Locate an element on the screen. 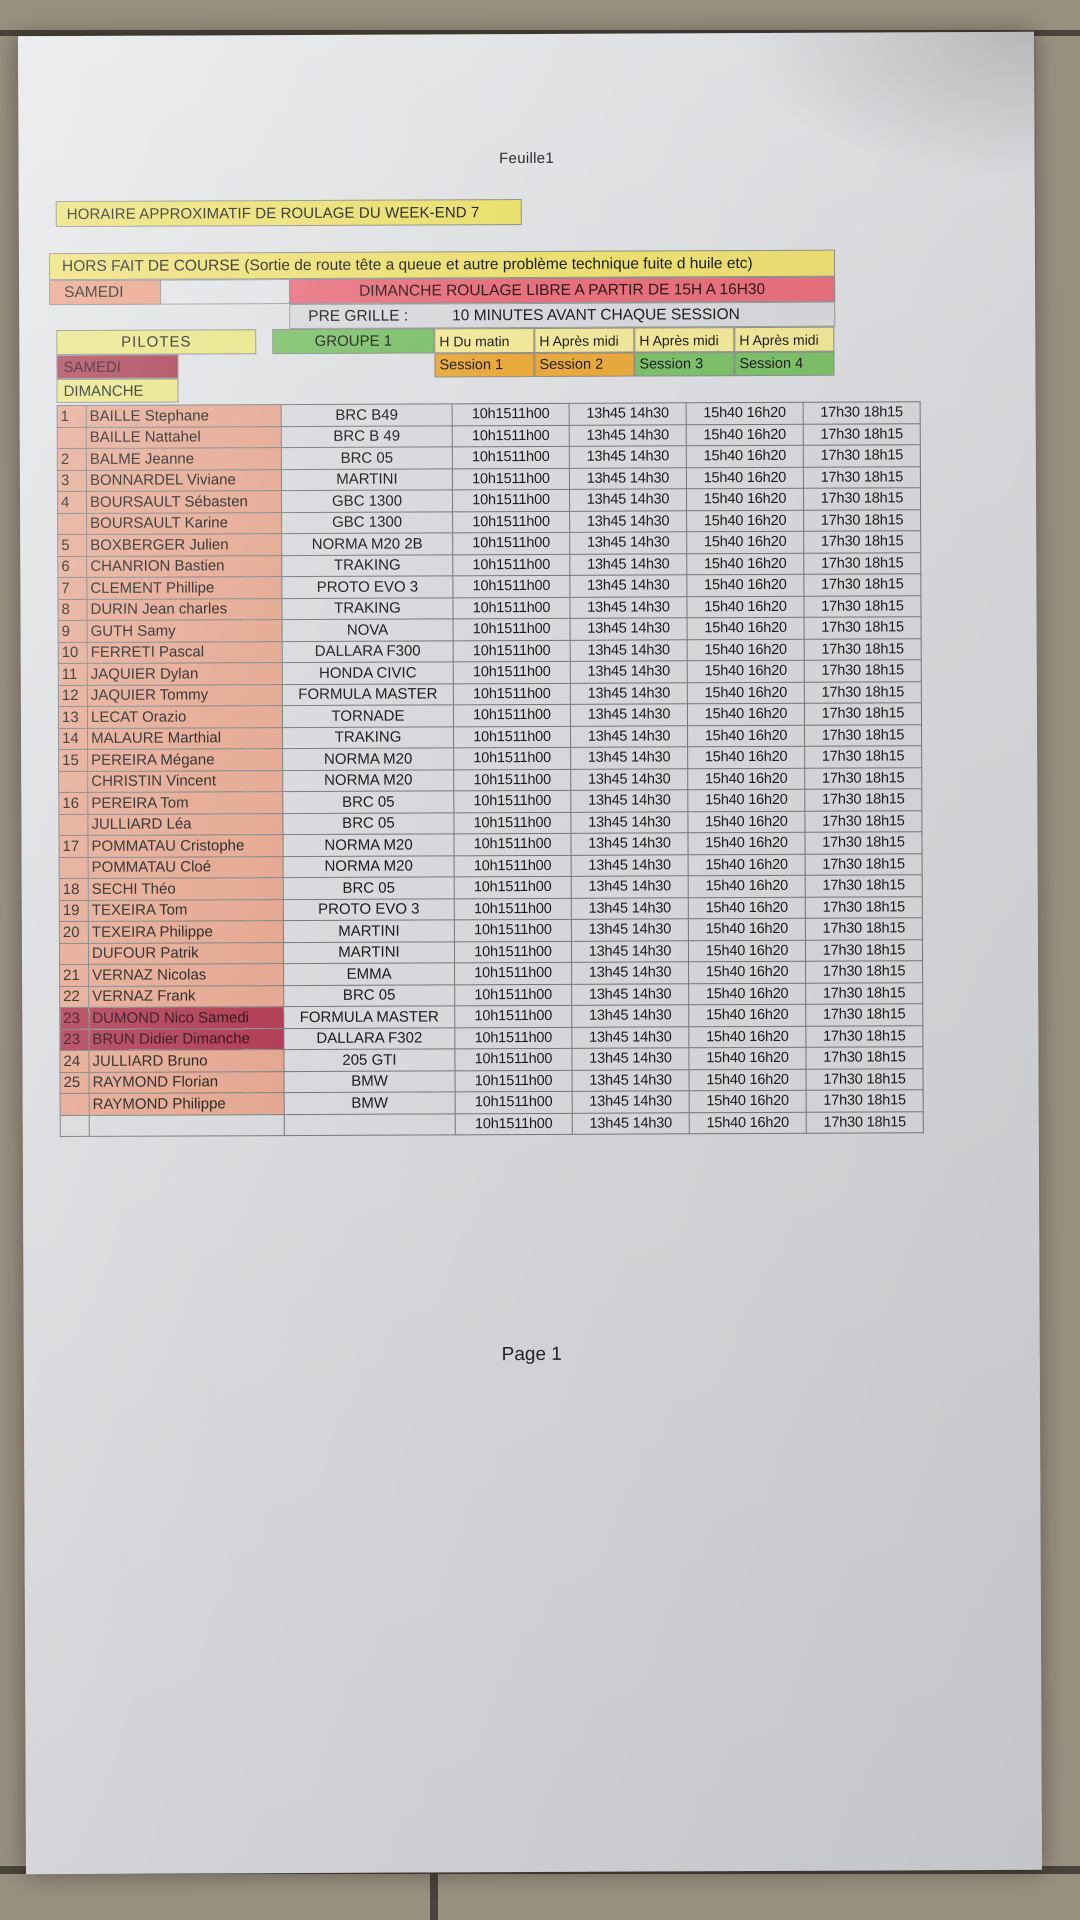  pilot-car: PROTO EVO 3 is located at coordinates (369, 909).